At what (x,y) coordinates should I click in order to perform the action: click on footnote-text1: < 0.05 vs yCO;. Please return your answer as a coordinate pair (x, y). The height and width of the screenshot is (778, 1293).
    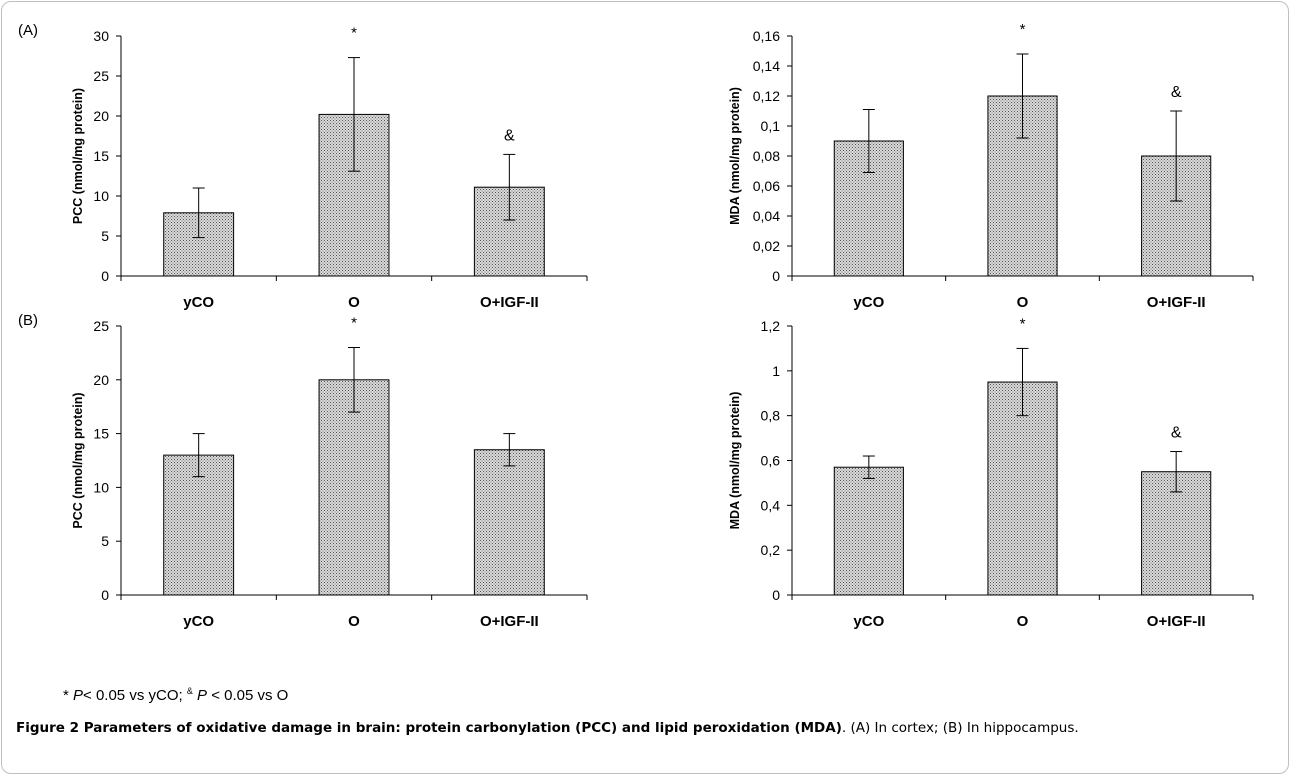
    Looking at the image, I should click on (135, 695).